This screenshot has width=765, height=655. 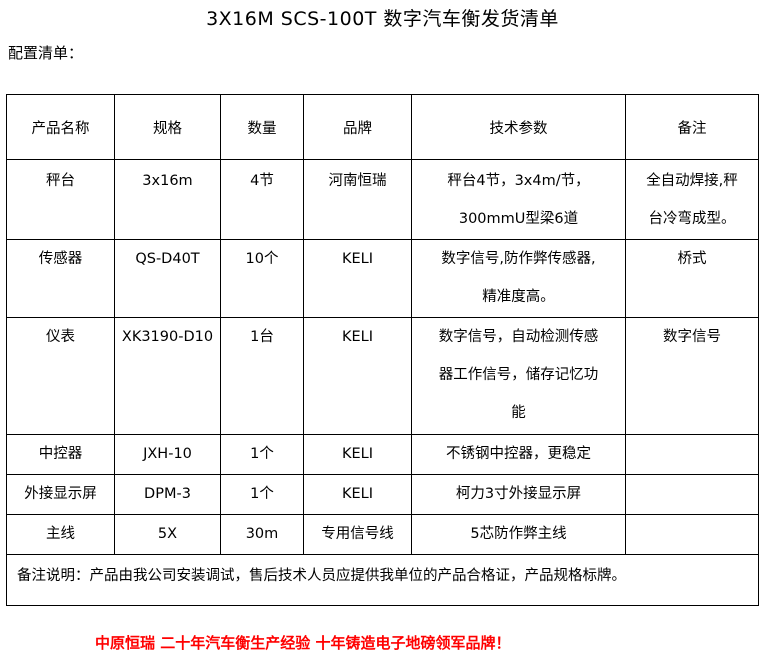 What do you see at coordinates (167, 278) in the screenshot?
I see `cell-spec: QS-D40T` at bounding box center [167, 278].